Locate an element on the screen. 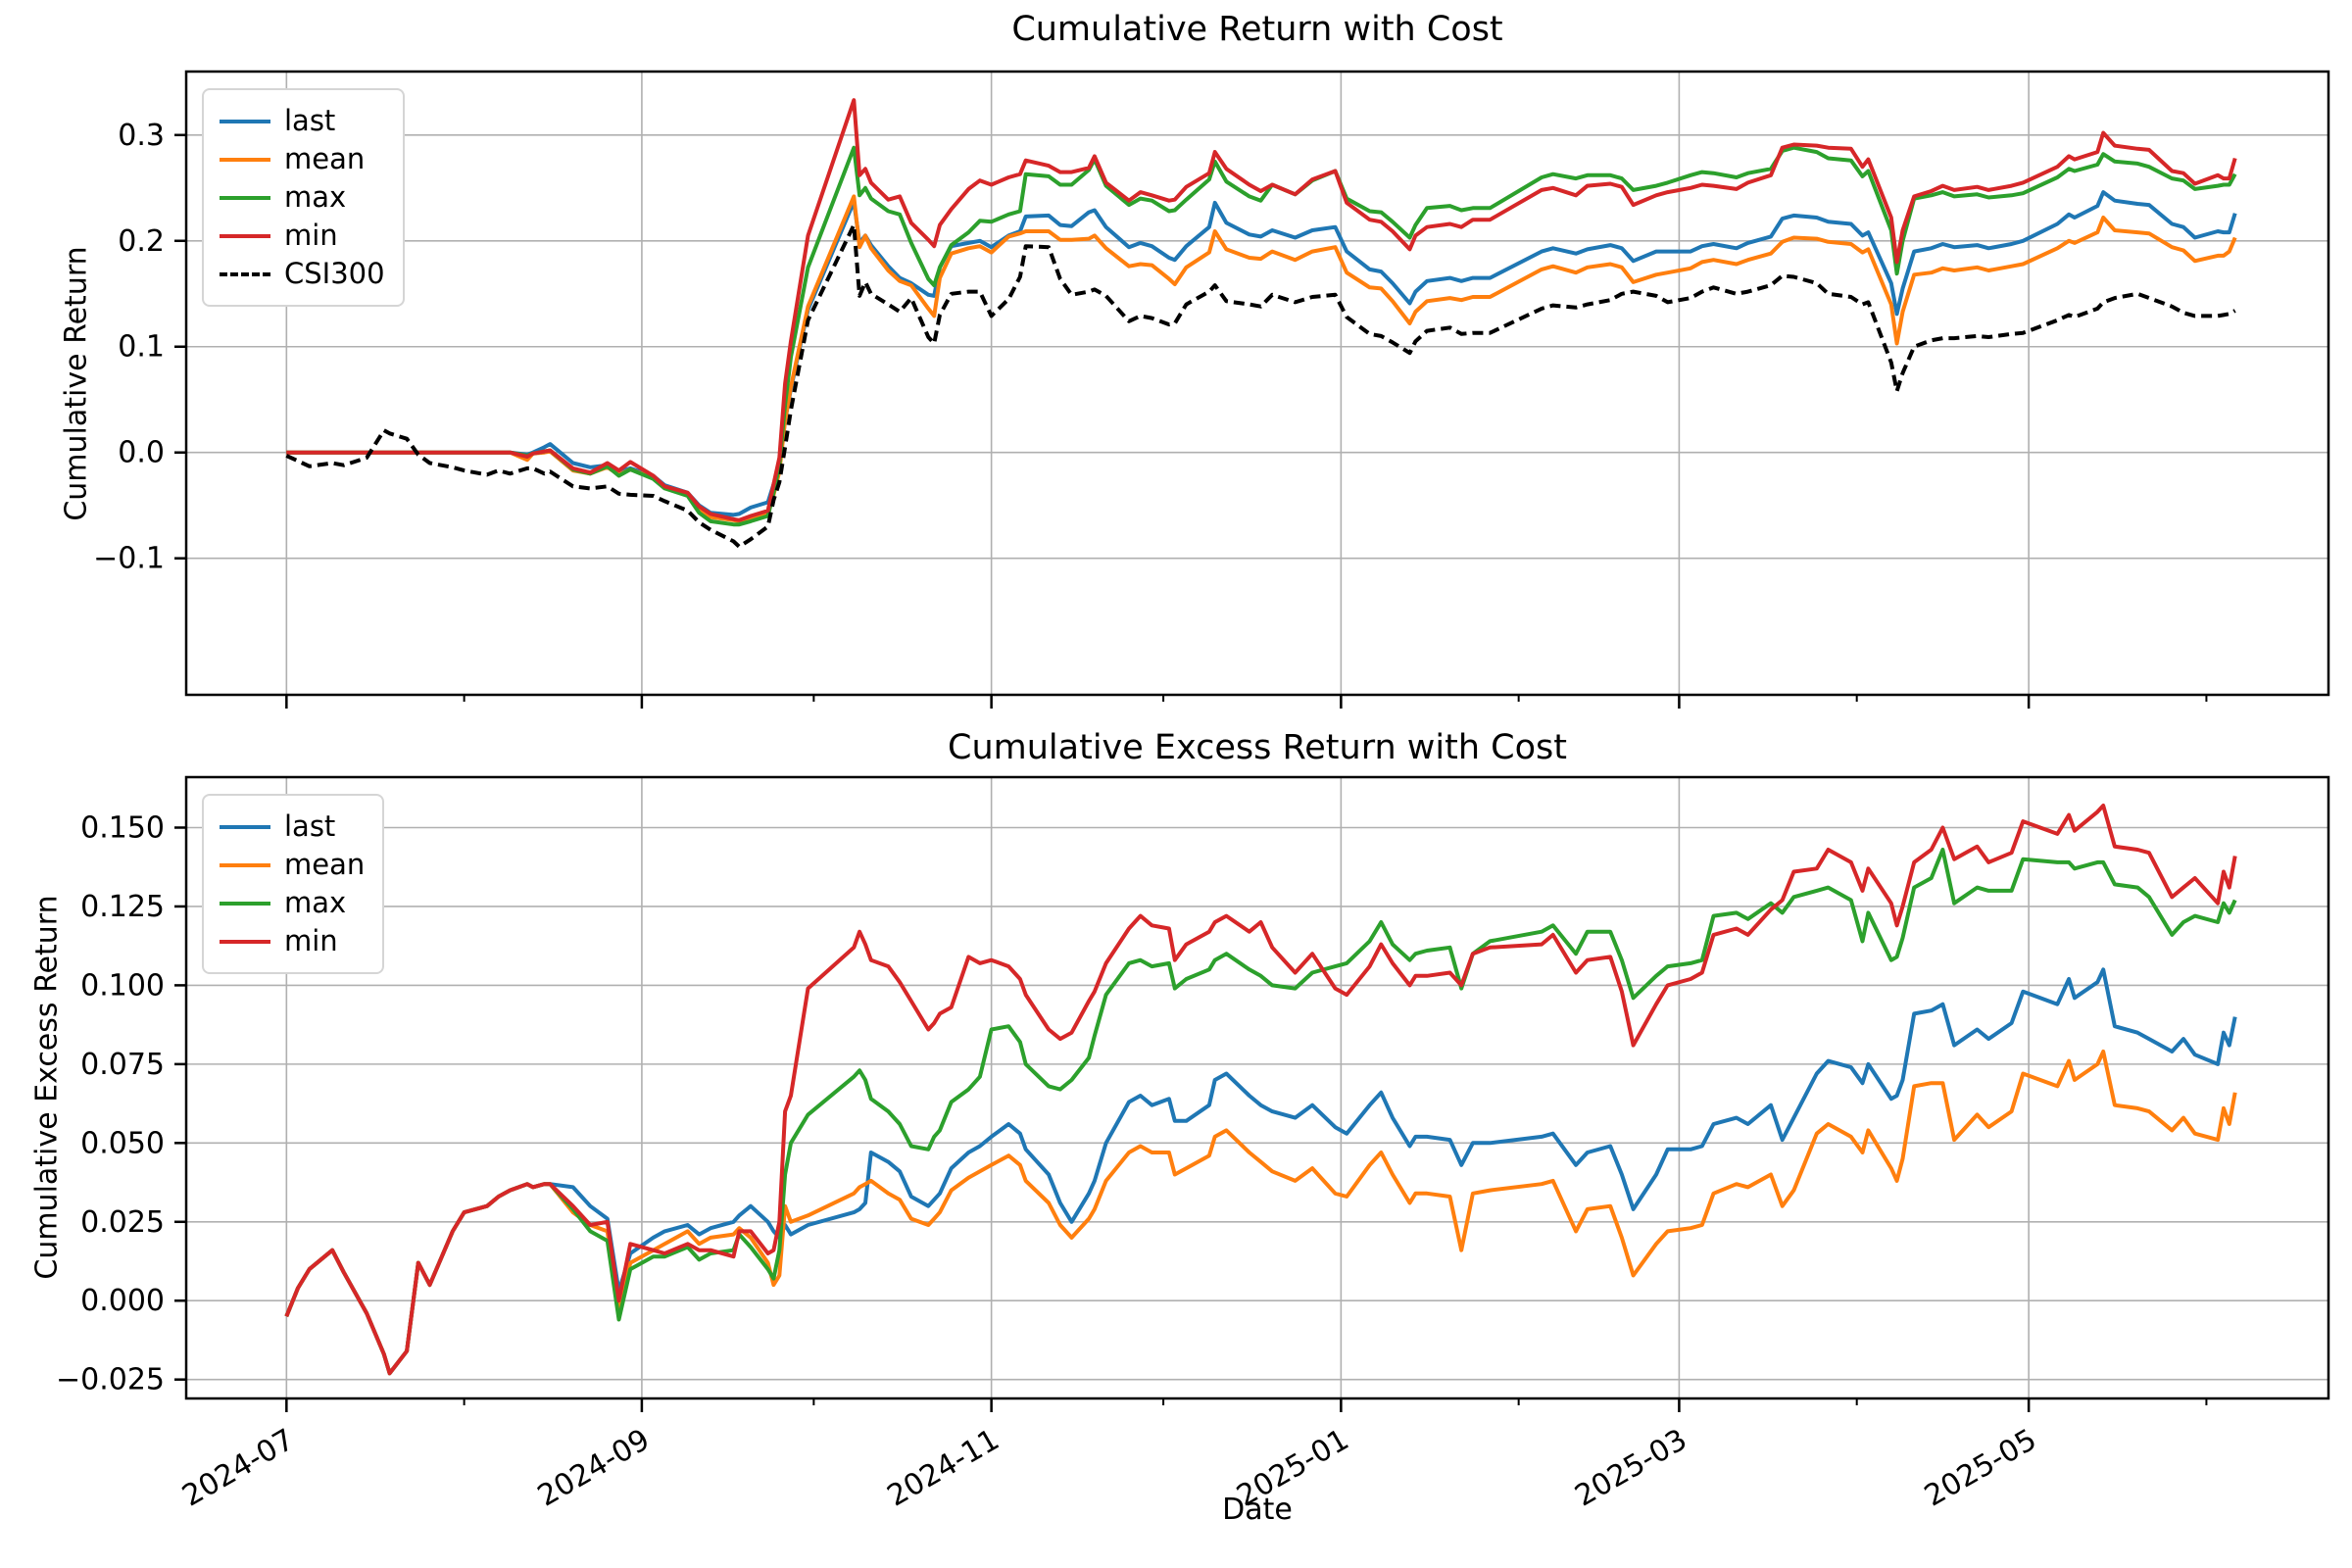  top-legend: last mean max min CSI300 is located at coordinates (303, 197).